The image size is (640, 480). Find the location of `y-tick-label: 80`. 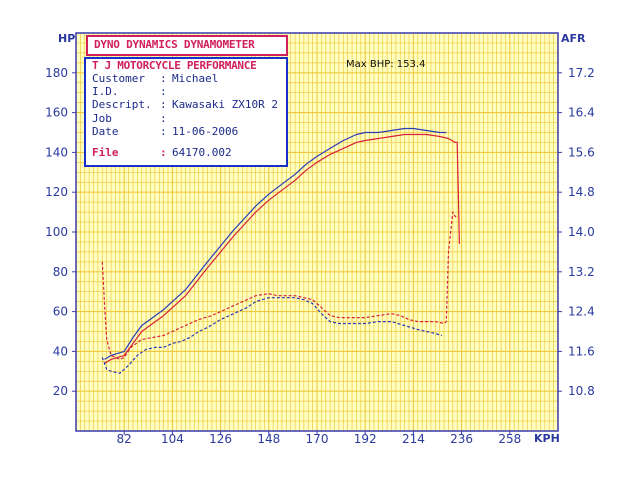

y-tick-label: 80 is located at coordinates (60, 272).